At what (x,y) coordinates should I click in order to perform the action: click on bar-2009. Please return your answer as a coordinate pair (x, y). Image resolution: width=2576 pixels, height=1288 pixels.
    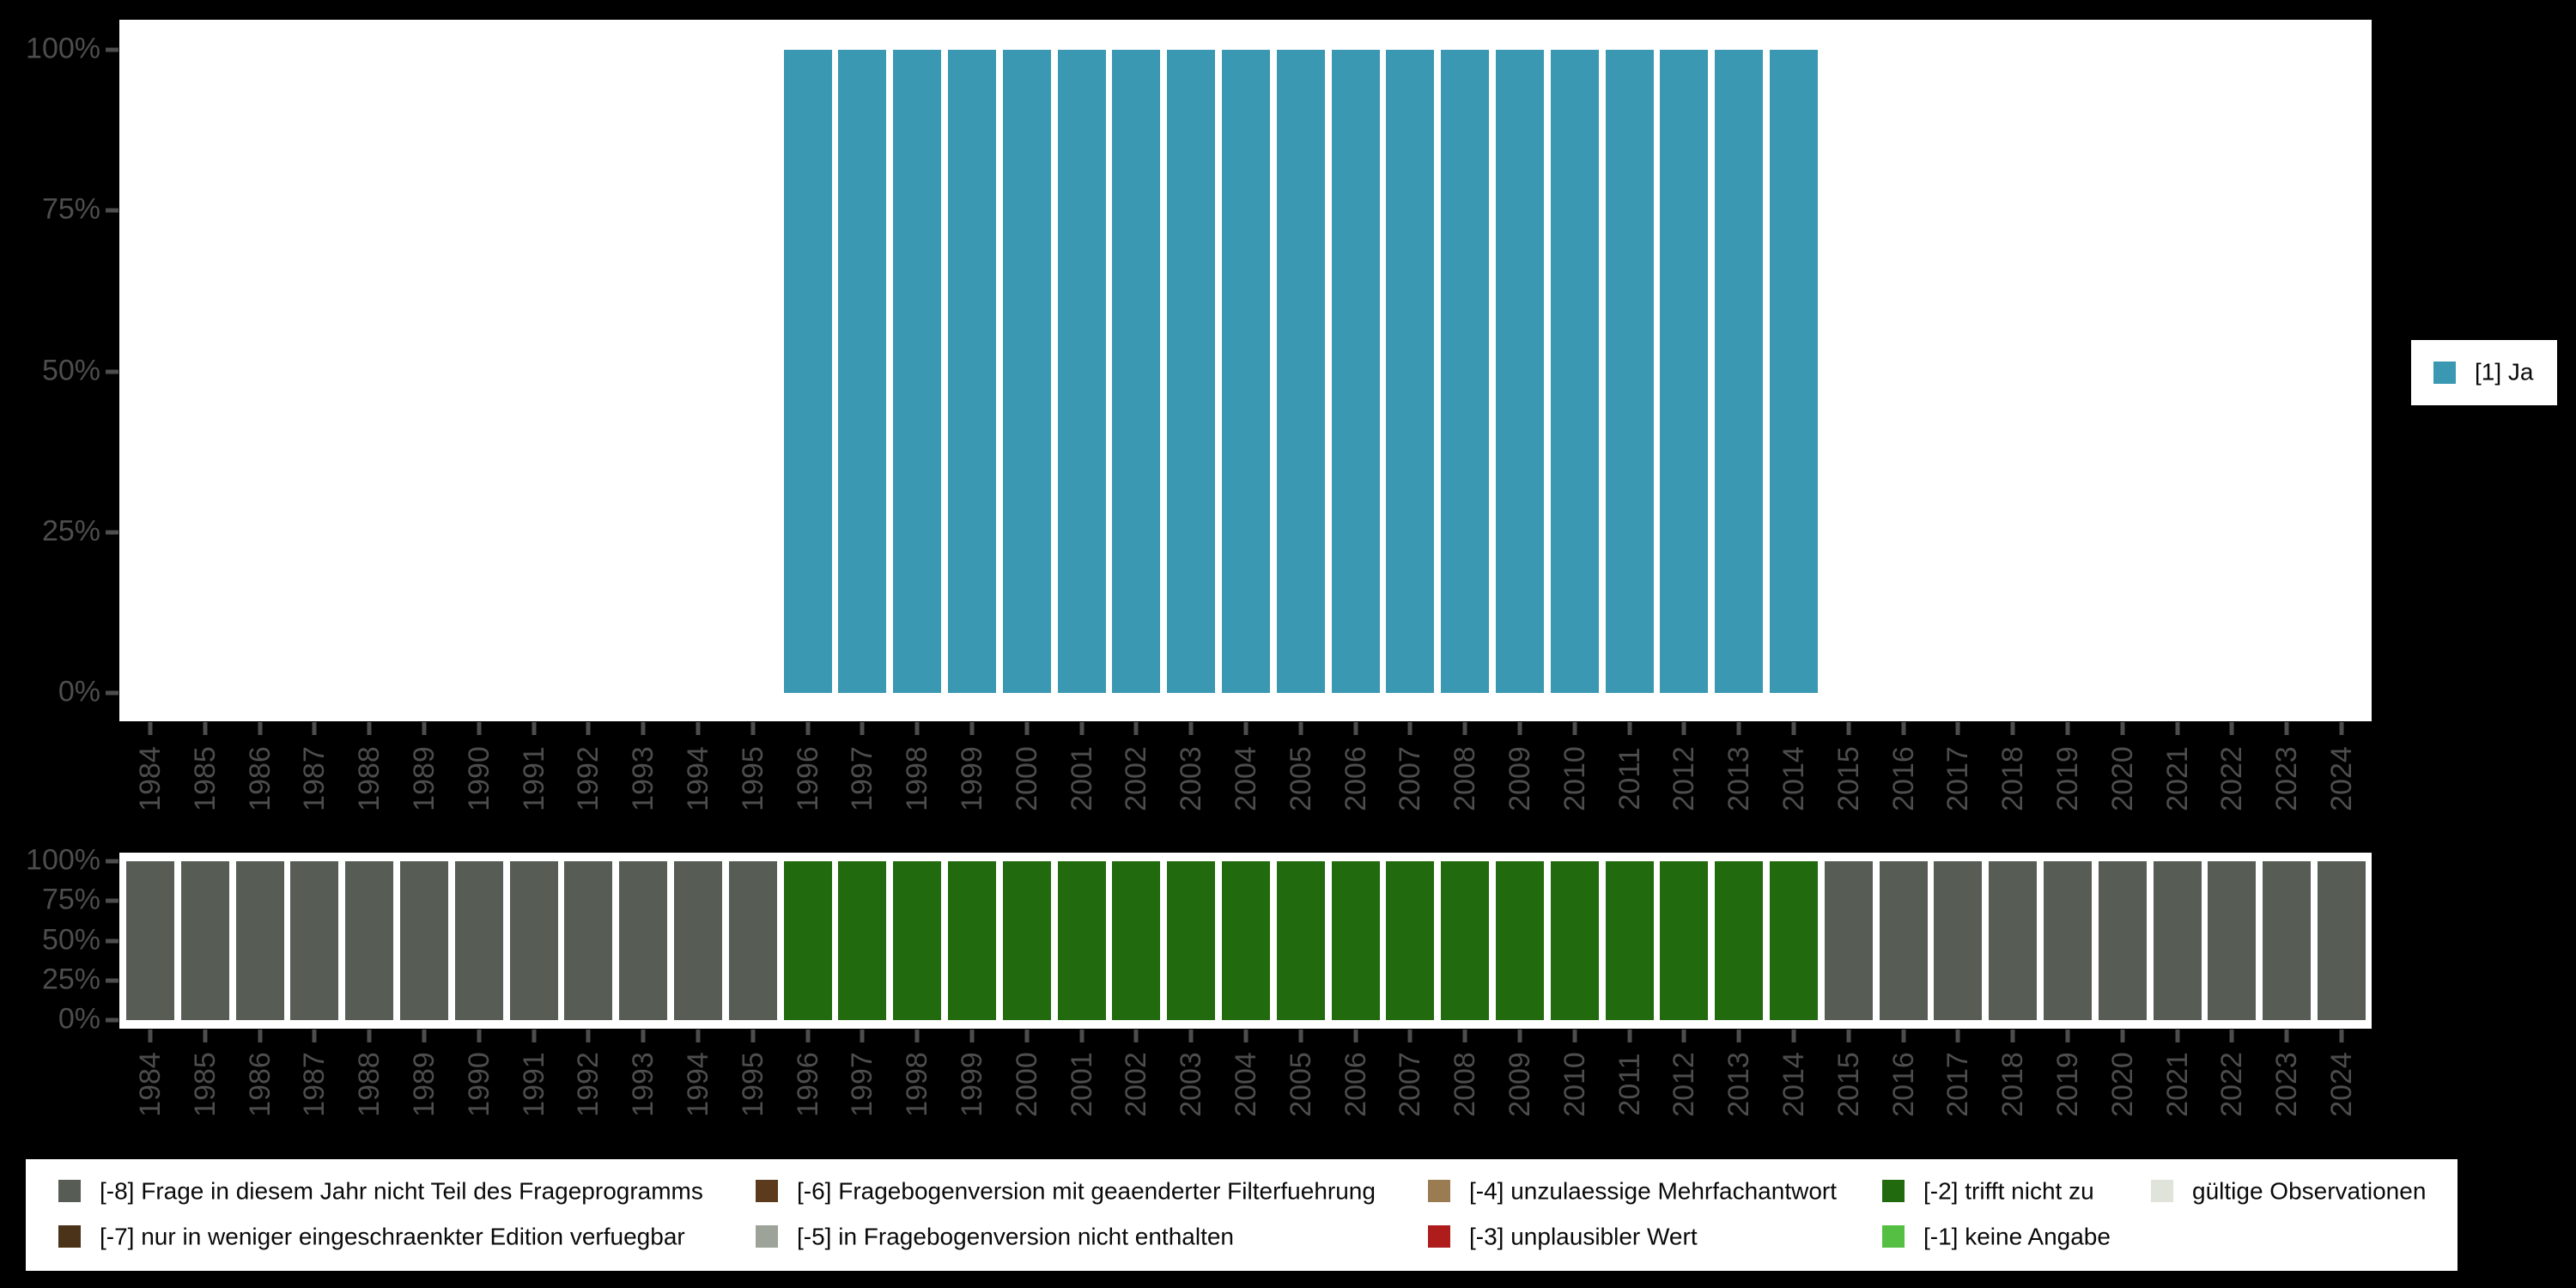
    Looking at the image, I should click on (1520, 371).